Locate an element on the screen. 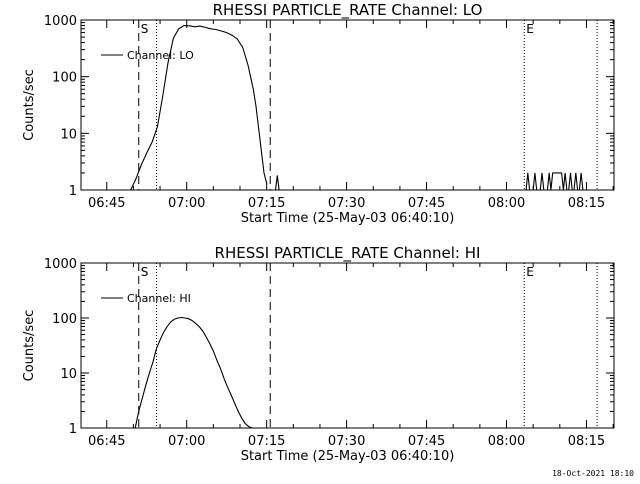 This screenshot has width=640, height=484. legend-entry: Channel: LO is located at coordinates (160, 55).